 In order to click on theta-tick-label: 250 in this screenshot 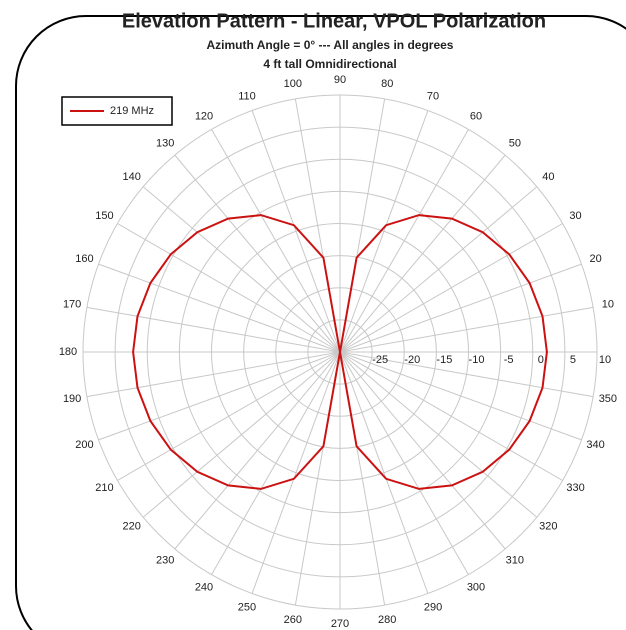, I will do `click(247, 608)`.